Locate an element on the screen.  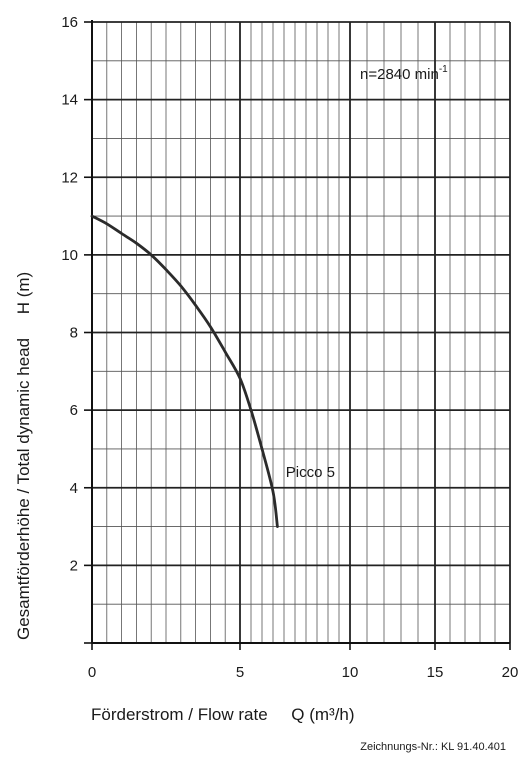
series-layer is located at coordinates (184, 371).